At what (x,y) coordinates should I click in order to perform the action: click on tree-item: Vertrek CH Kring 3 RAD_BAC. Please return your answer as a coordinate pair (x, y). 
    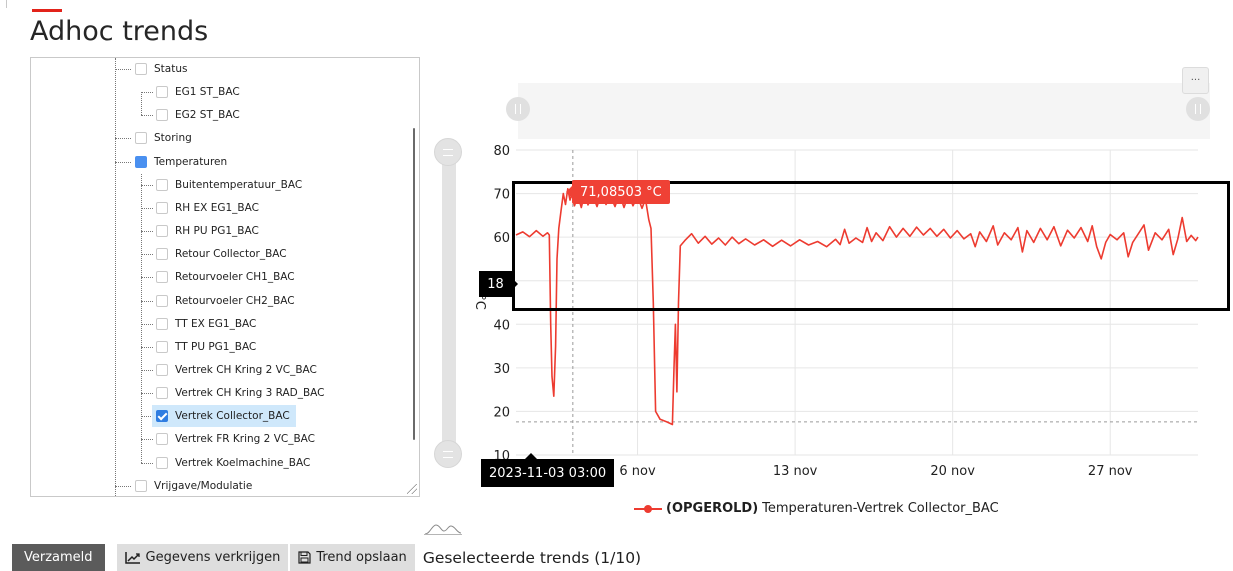
    Looking at the image, I should click on (238, 393).